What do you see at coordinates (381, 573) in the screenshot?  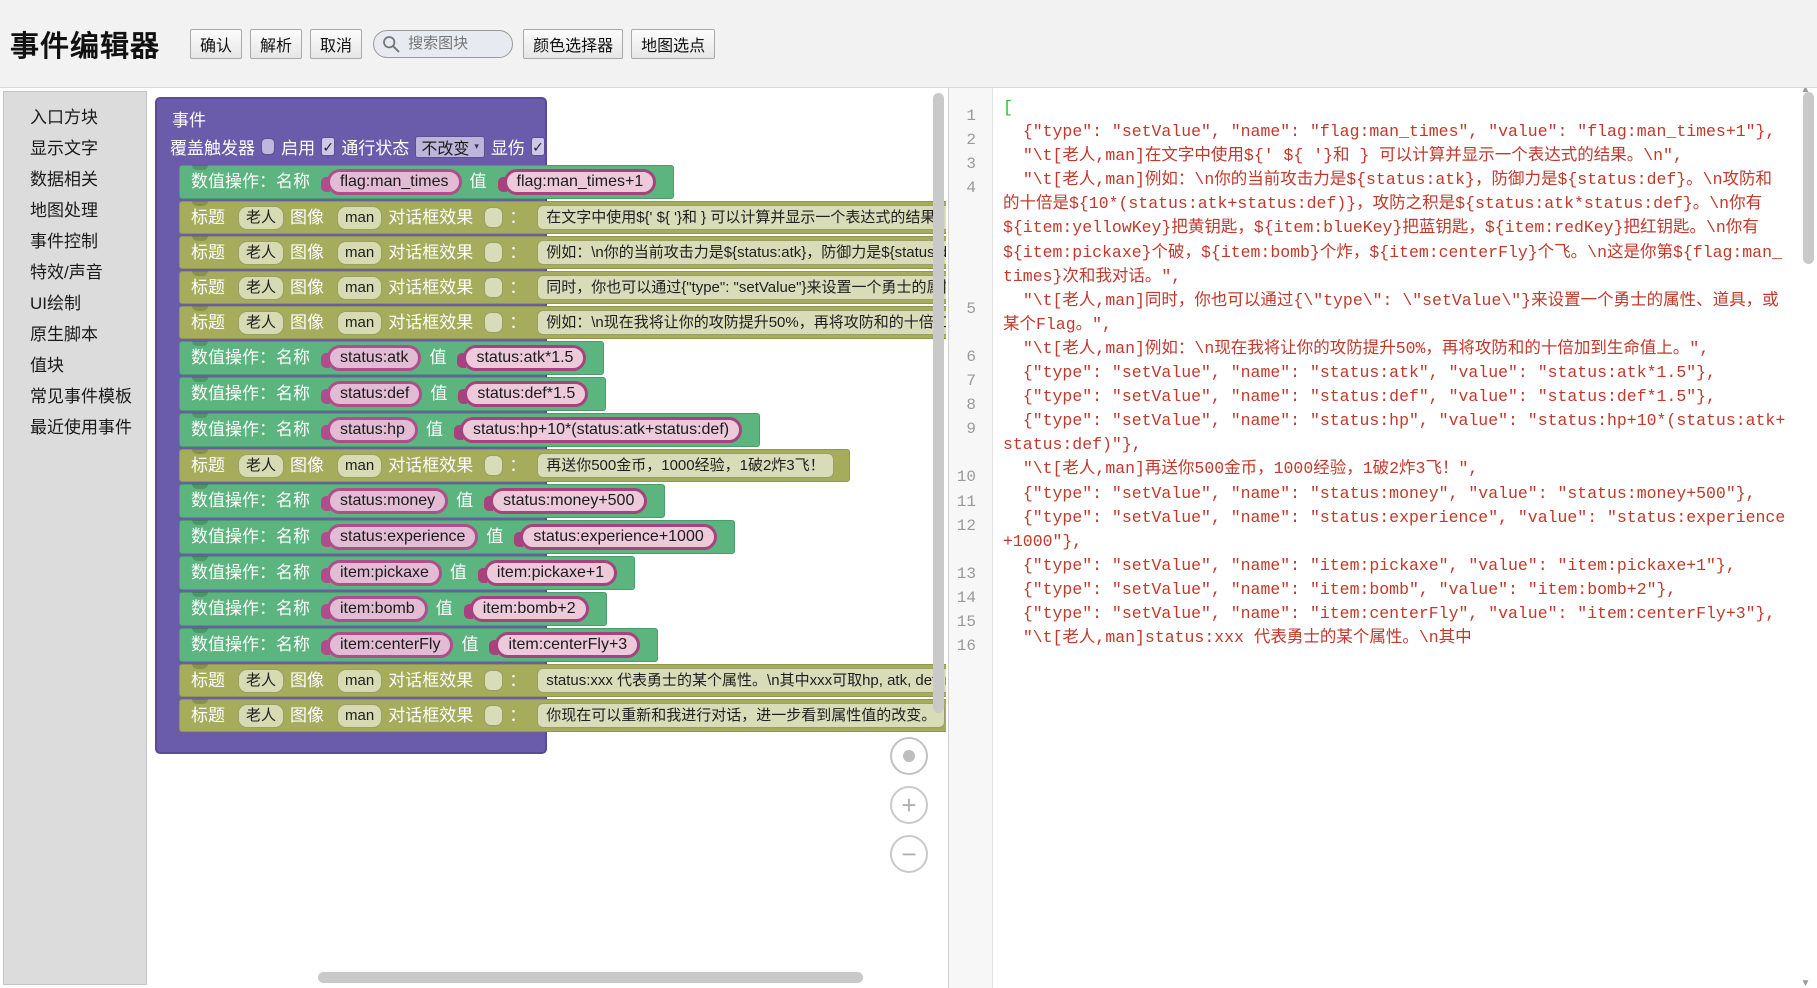 I see `num-op-name-plug: item:pickaxe` at bounding box center [381, 573].